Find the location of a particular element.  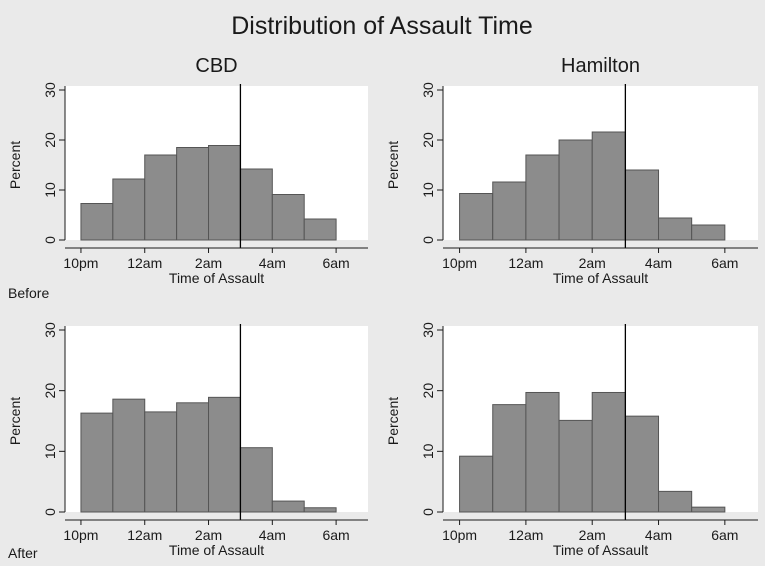

column-title: Hamilton is located at coordinates (600, 66).